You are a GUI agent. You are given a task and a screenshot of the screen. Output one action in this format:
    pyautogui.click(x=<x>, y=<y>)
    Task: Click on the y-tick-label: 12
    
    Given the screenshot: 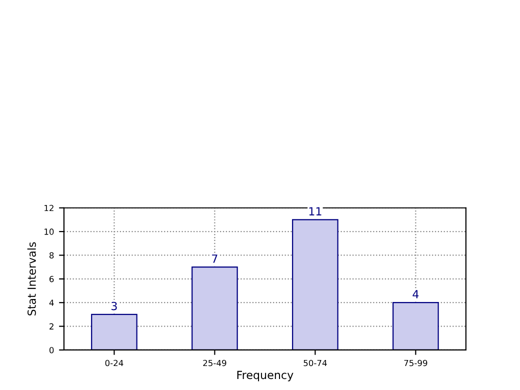 What is the action you would take?
    pyautogui.click(x=49, y=208)
    